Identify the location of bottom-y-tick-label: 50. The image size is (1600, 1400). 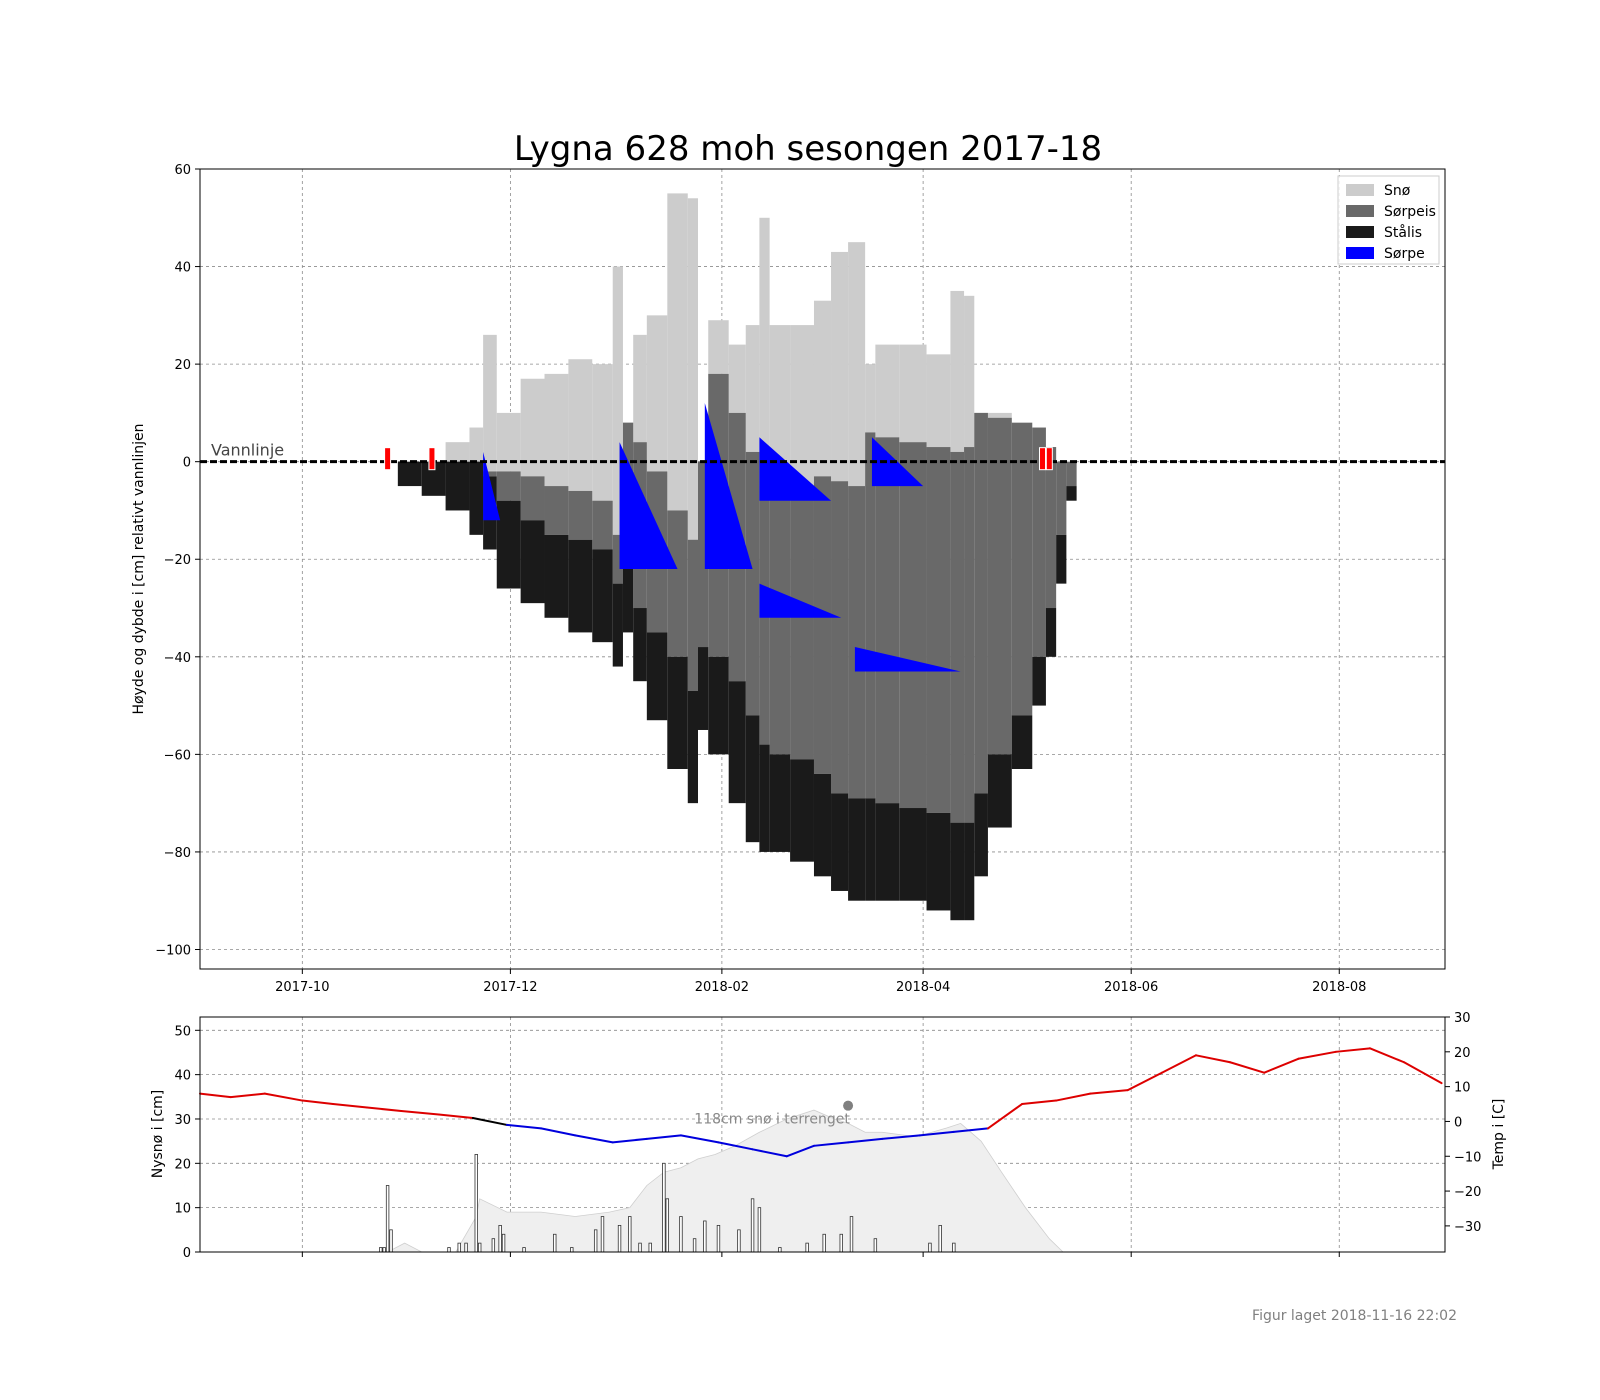
(182, 1031).